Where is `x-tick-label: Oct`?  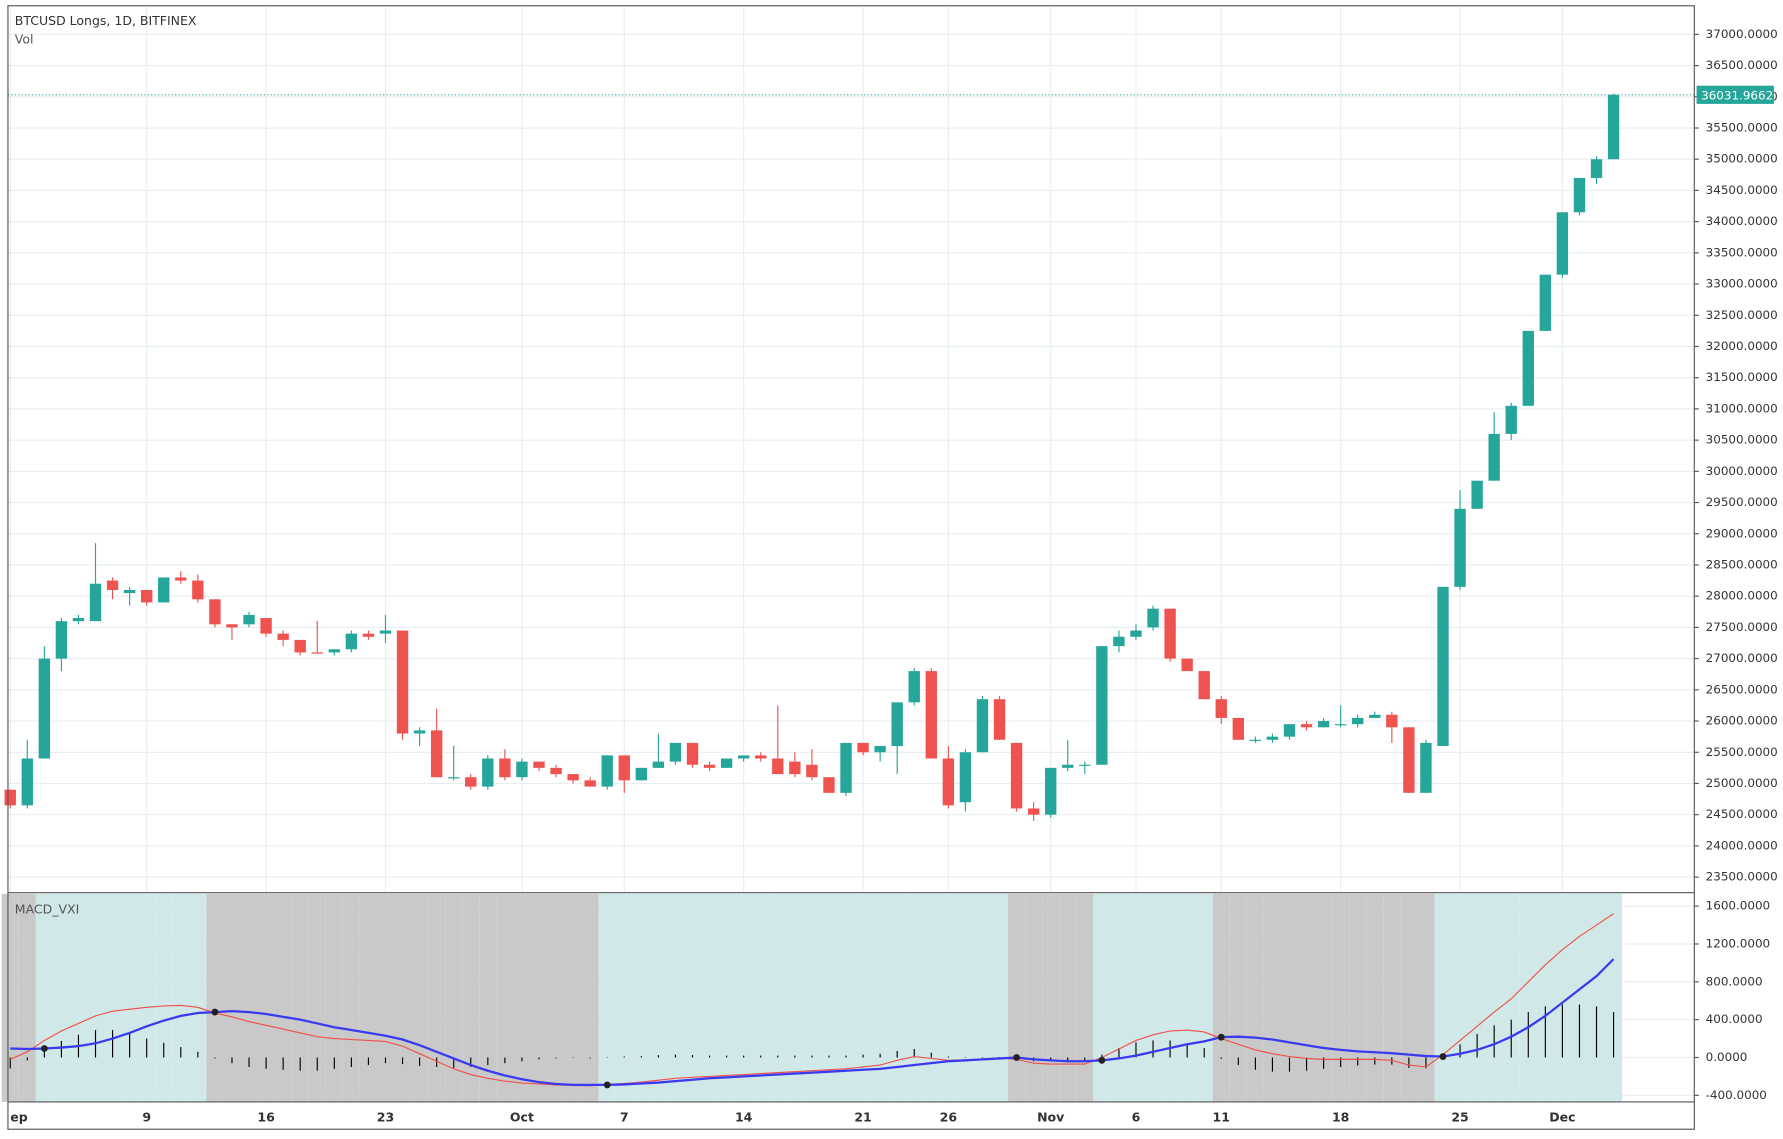 x-tick-label: Oct is located at coordinates (522, 1116).